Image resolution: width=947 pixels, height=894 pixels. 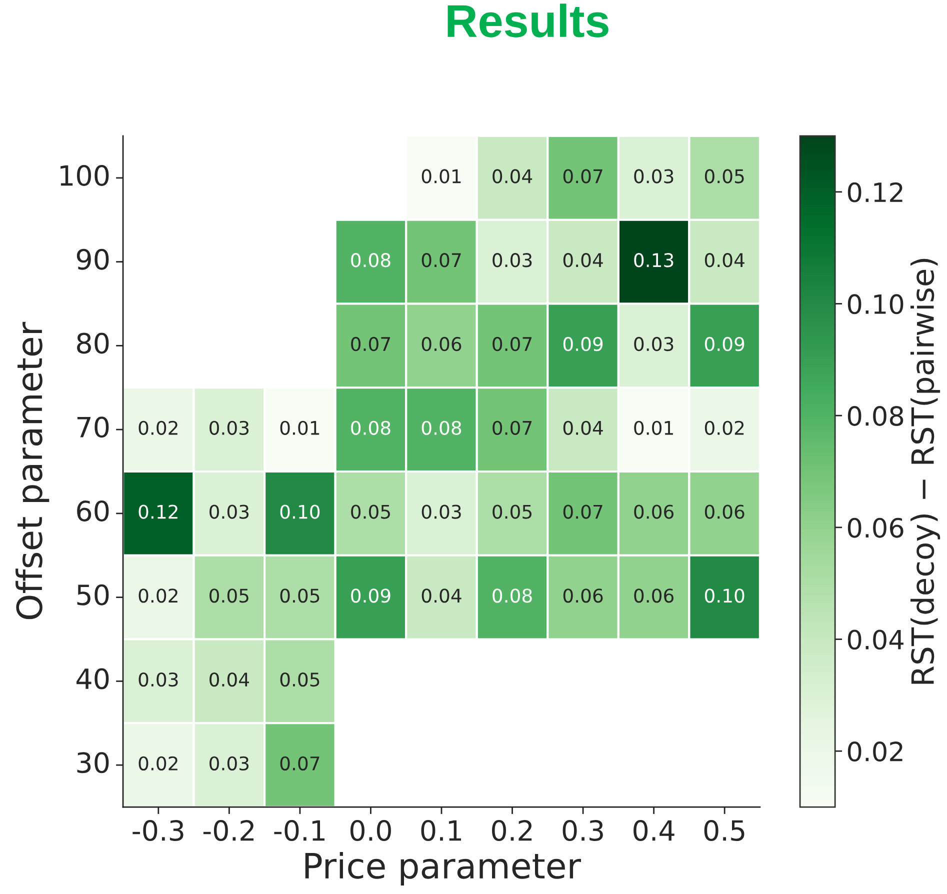 What do you see at coordinates (528, 21) in the screenshot?
I see `chart-title: Results` at bounding box center [528, 21].